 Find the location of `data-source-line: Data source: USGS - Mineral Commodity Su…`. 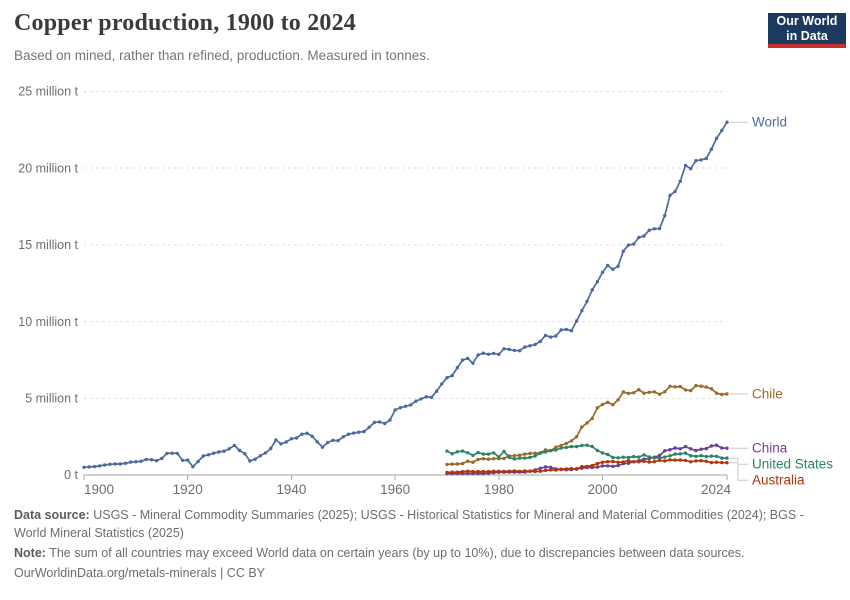

data-source-line: Data source: USGS - Mineral Commodity Su… is located at coordinates (425, 524).